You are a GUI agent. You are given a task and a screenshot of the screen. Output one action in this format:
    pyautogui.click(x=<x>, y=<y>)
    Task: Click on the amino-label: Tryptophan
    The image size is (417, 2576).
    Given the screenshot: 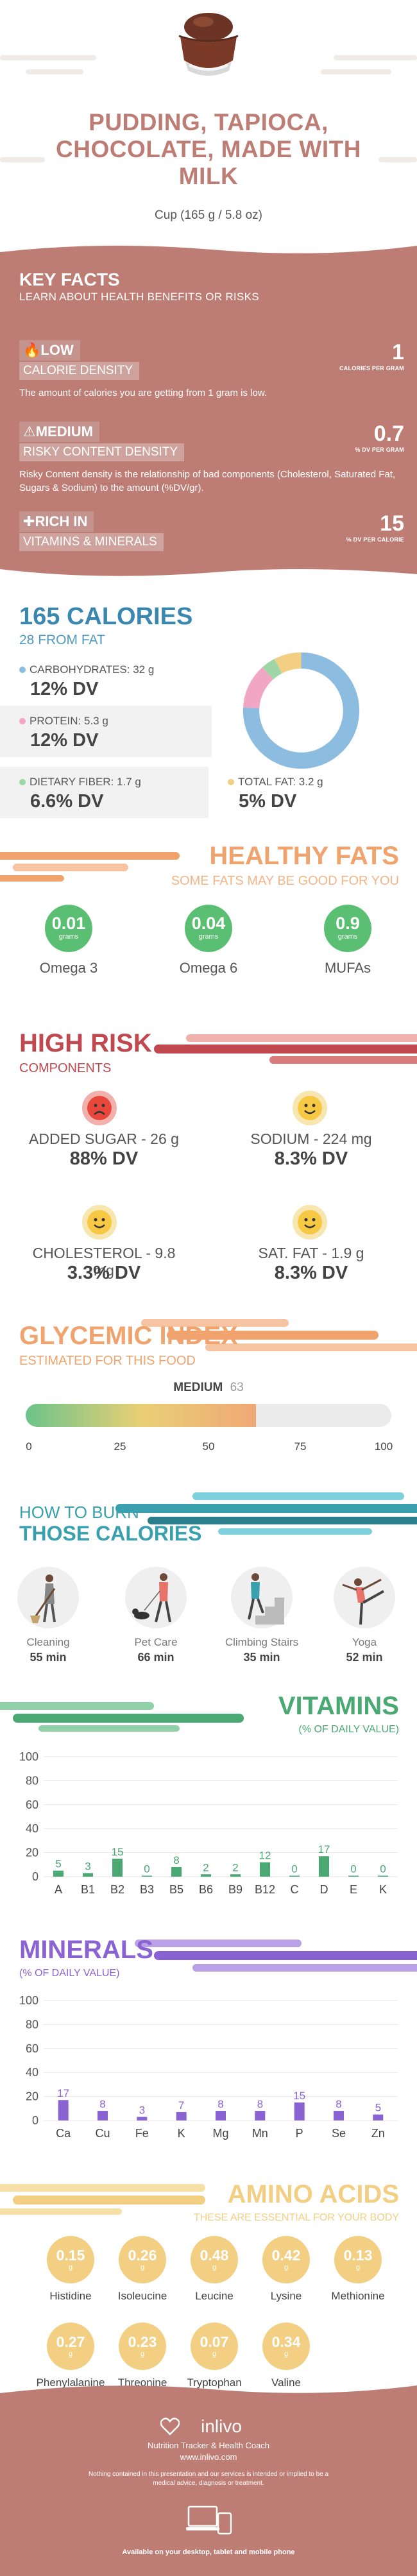 What is the action you would take?
    pyautogui.click(x=214, y=2382)
    